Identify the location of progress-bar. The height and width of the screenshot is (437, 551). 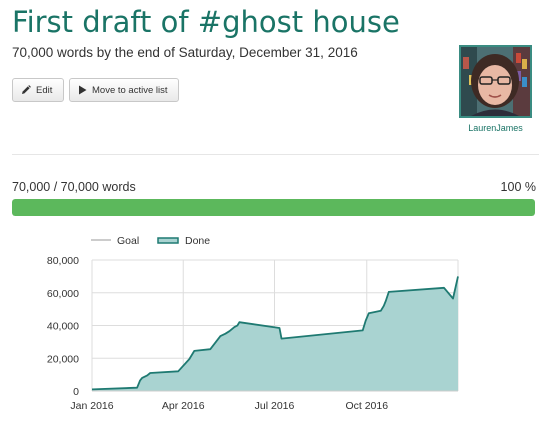
(273, 207).